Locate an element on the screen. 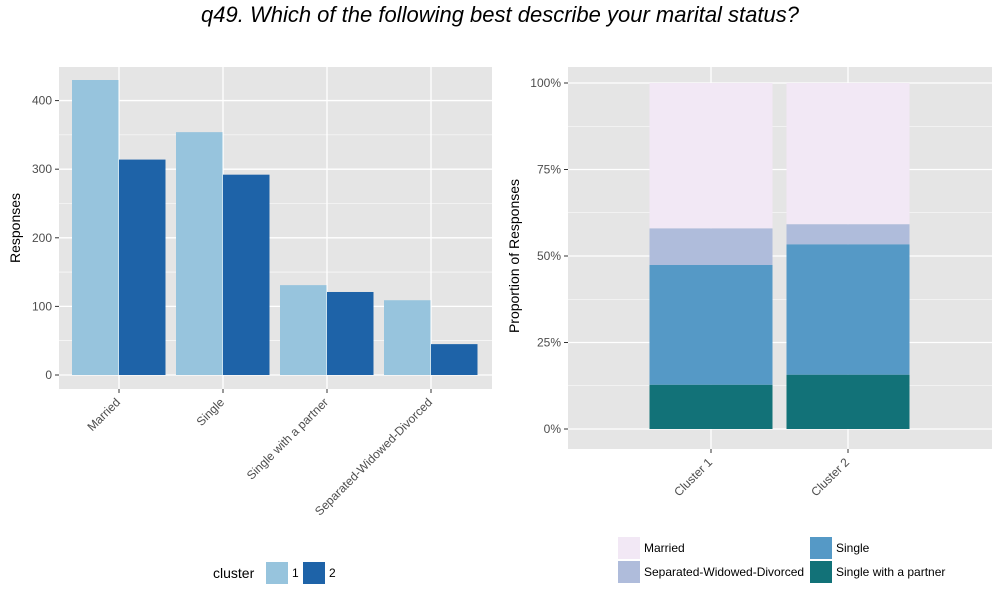 This screenshot has width=1000, height=600. right-y-tick-label: 75% is located at coordinates (549, 170).